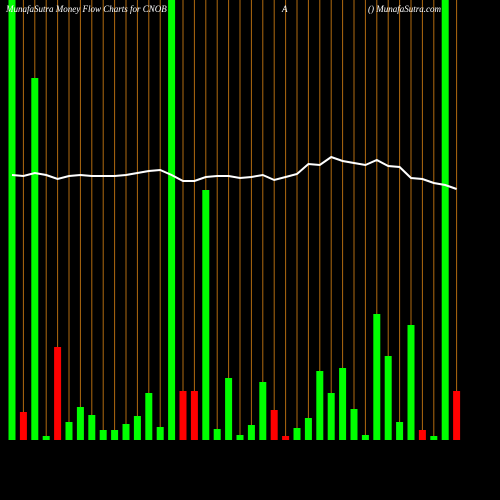 Image resolution: width=500 pixels, height=500 pixels. What do you see at coordinates (284, 9) in the screenshot?
I see `chart-subtitle: A` at bounding box center [284, 9].